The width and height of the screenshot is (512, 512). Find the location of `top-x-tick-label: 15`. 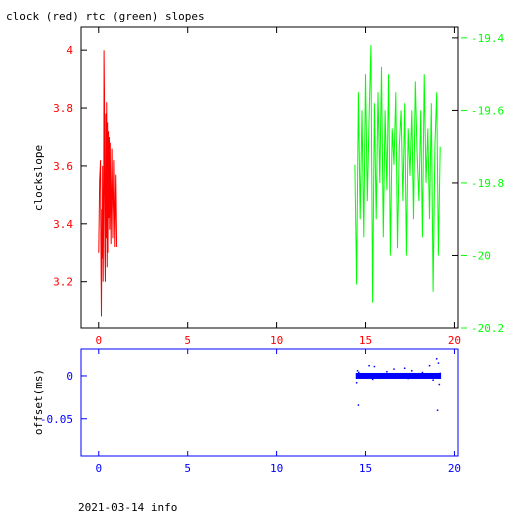

top-x-tick-label: 15 is located at coordinates (365, 340).